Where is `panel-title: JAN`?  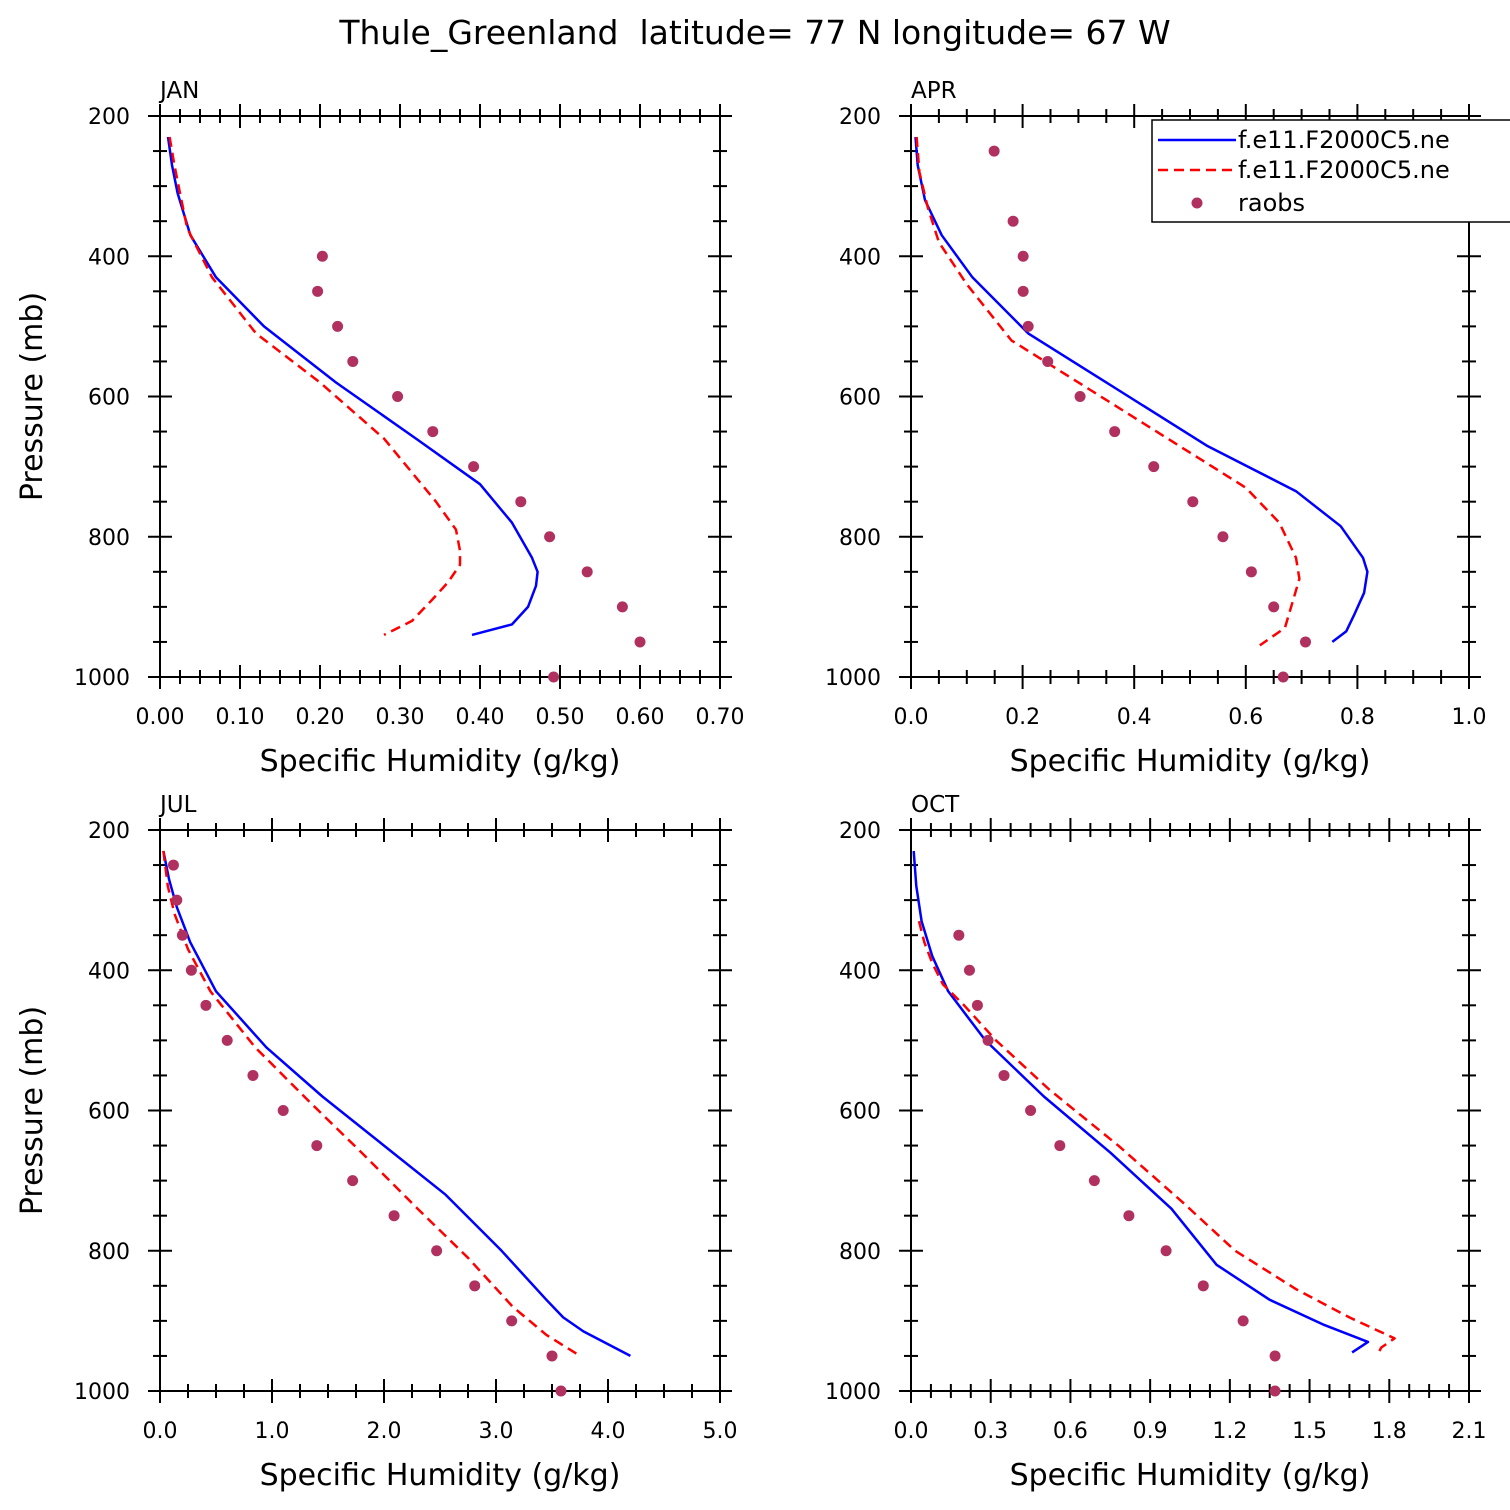
panel-title: JAN is located at coordinates (178, 91).